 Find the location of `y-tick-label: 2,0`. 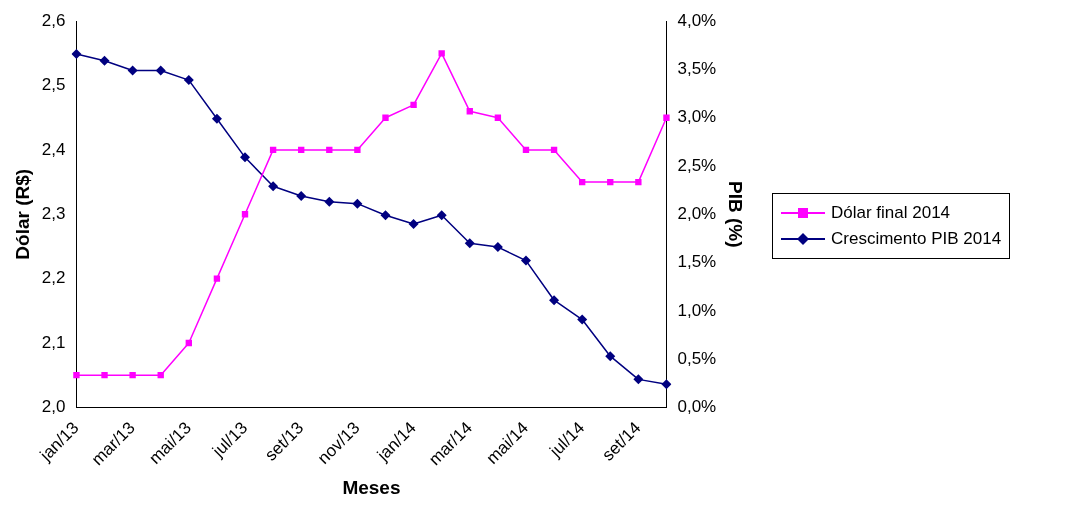

y-tick-label: 2,0 is located at coordinates (53, 407).